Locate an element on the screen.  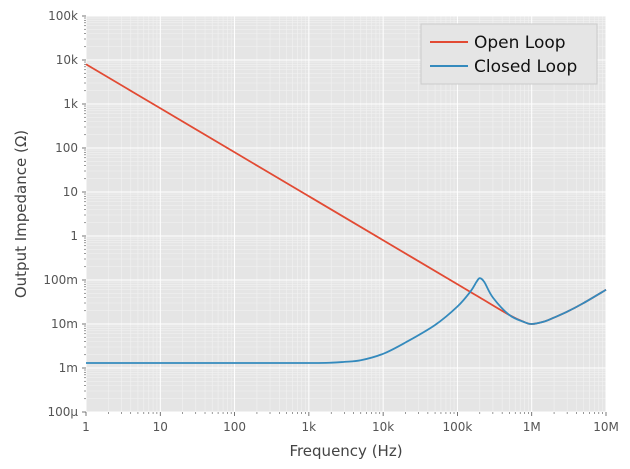
legend-label-closed-loop: Closed Loop is located at coordinates (525, 67).